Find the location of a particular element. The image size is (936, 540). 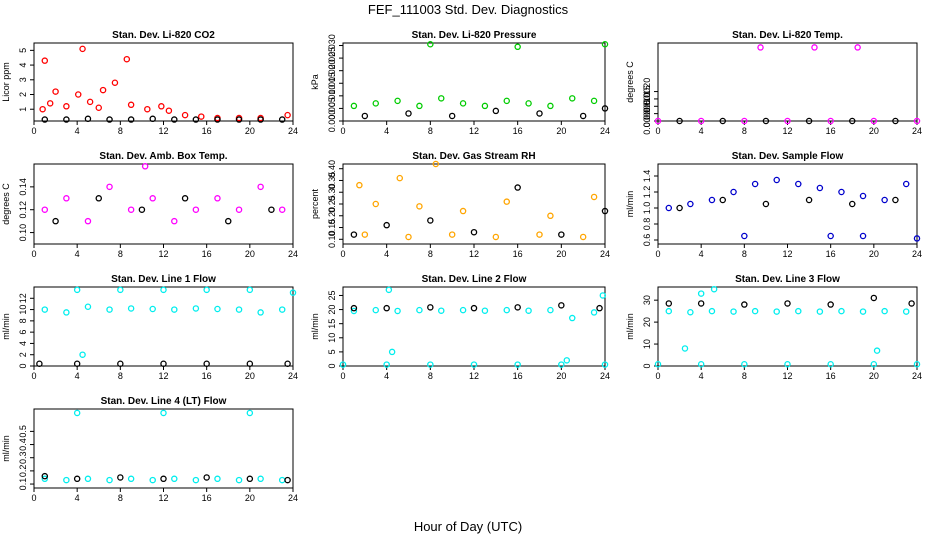

y-tick-label: 0.10 is located at coordinates (23, 233).